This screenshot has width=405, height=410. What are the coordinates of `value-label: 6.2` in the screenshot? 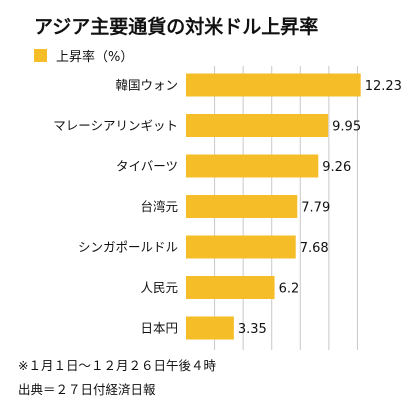 It's located at (289, 289).